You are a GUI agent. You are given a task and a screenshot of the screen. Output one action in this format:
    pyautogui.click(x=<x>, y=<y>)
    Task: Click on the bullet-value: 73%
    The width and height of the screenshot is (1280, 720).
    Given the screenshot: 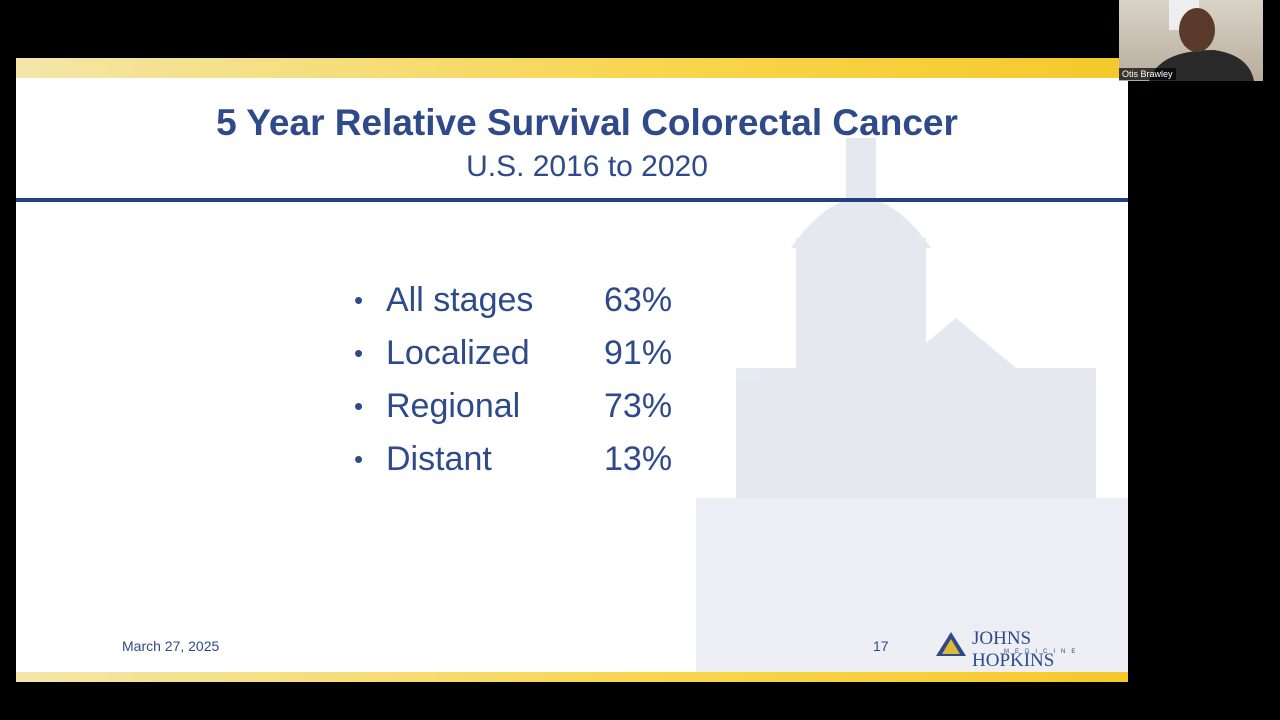 What is the action you would take?
    pyautogui.click(x=638, y=406)
    